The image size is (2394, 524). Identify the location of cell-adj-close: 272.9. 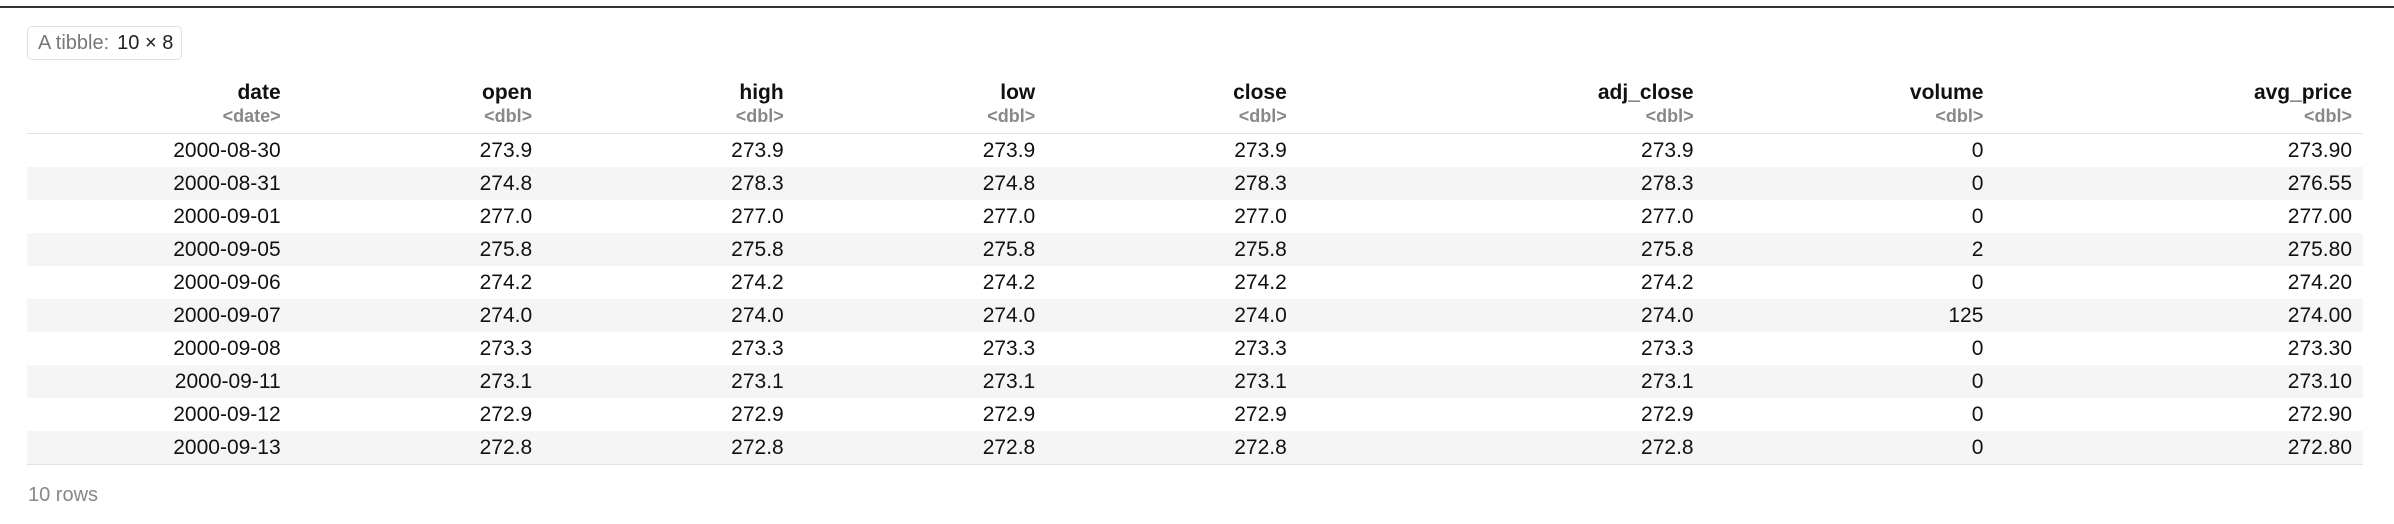
(1667, 414).